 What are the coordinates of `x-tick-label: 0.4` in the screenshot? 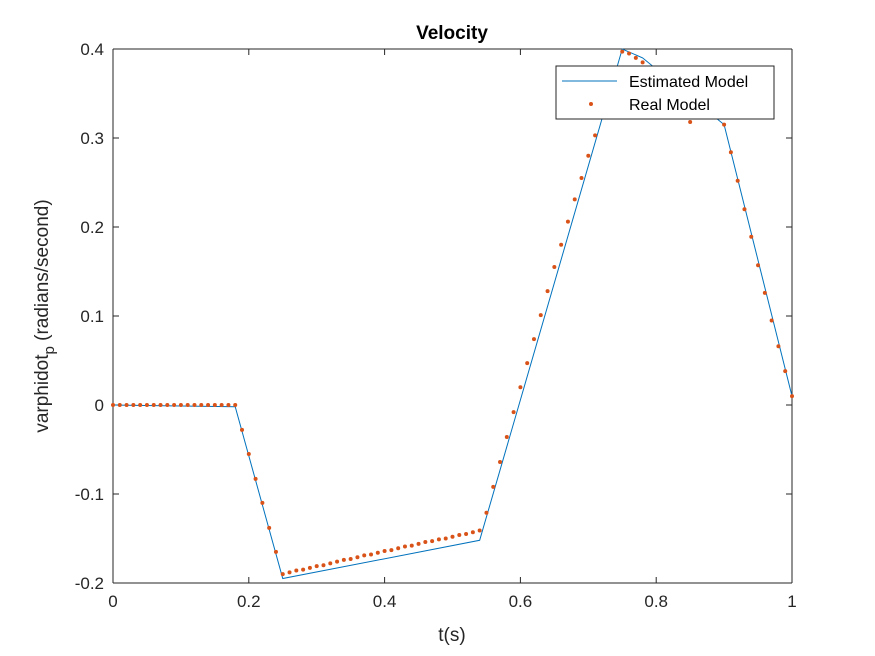 It's located at (385, 601).